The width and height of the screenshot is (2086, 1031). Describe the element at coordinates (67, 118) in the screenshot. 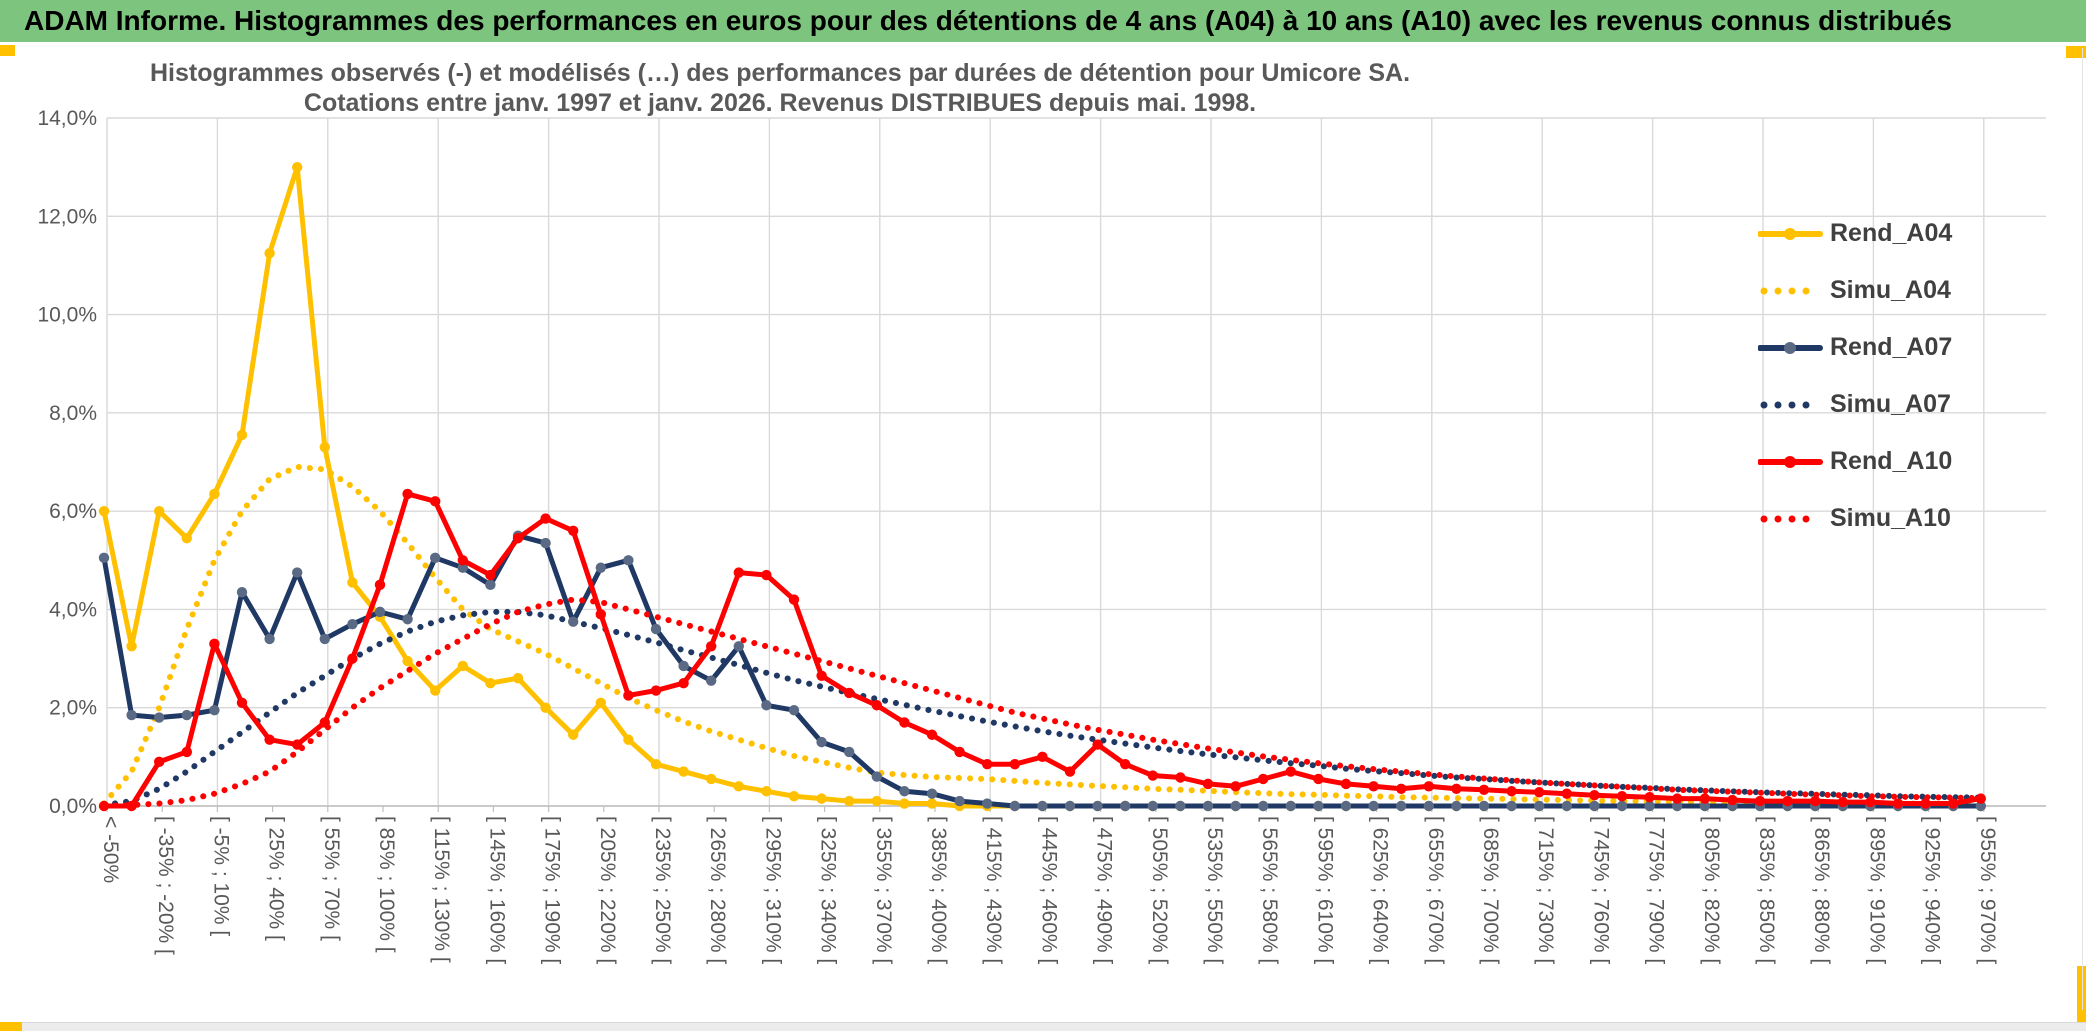

I see `svg-text: 14,0%` at that location.